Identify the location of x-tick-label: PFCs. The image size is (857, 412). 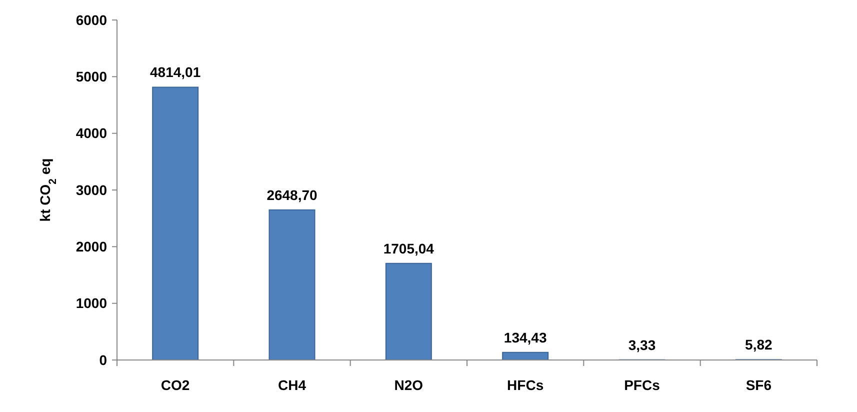
(642, 385).